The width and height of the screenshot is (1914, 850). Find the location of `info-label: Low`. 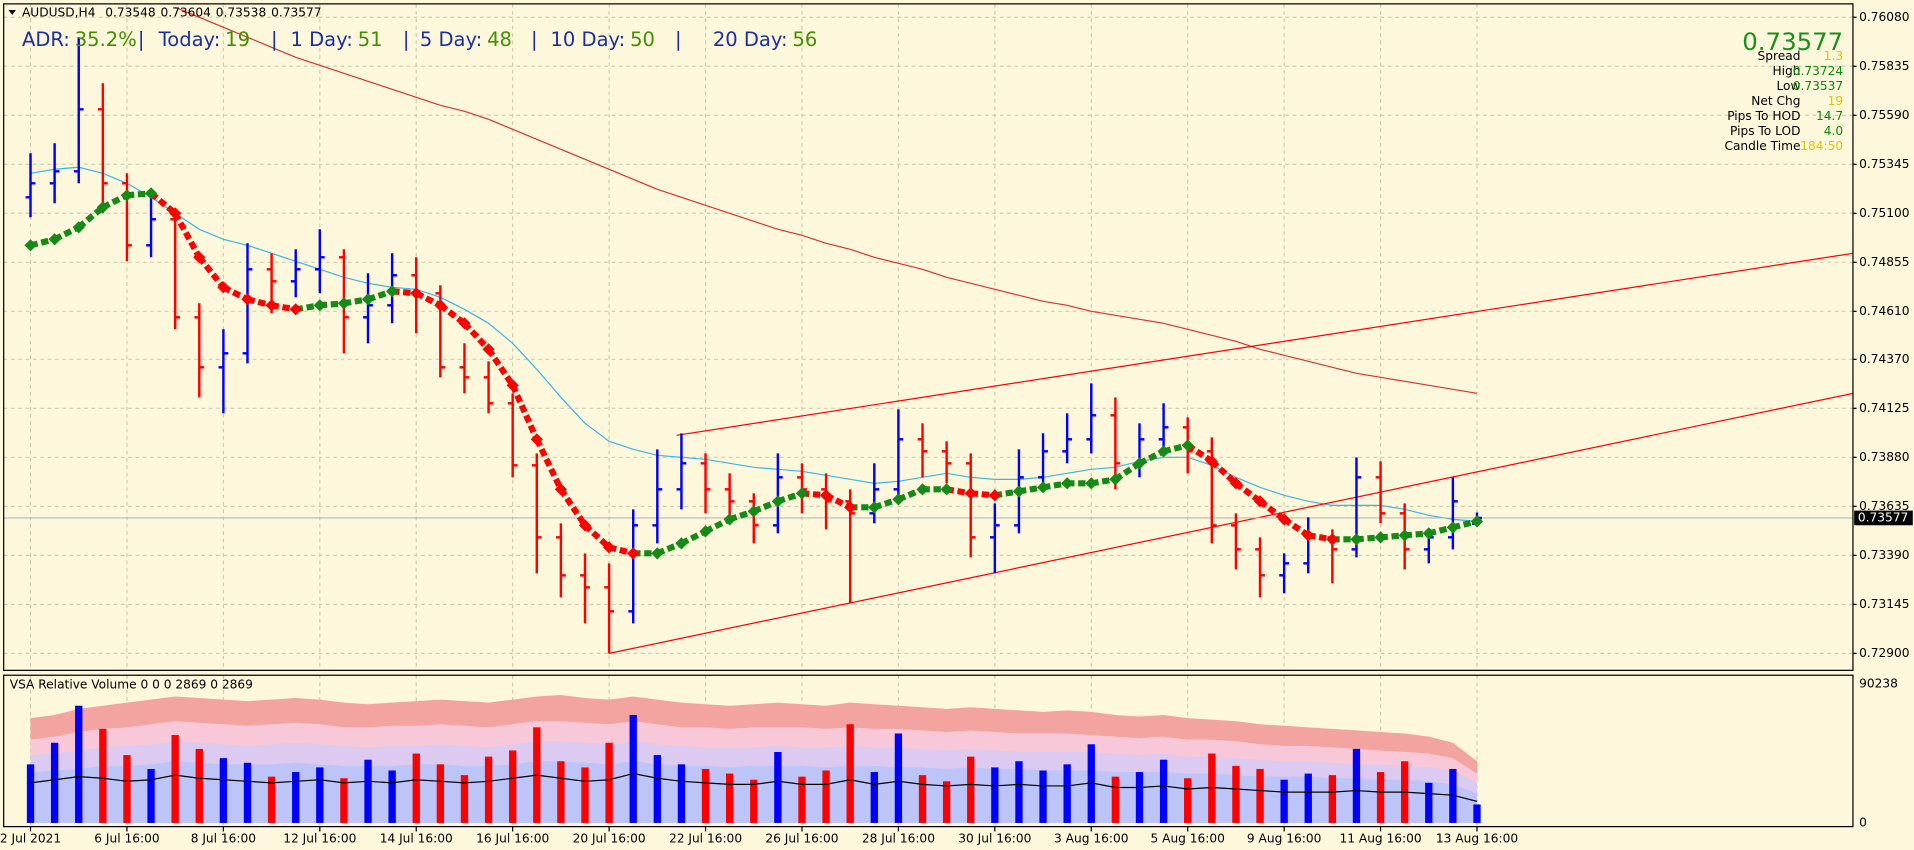

info-label: Low is located at coordinates (1788, 86).